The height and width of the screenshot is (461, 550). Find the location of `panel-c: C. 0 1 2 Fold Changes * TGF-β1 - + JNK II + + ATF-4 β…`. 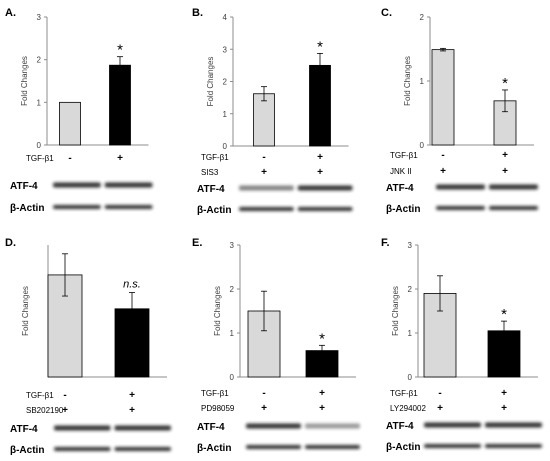

panel-c: C. 0 1 2 Fold Changes * TGF-β1 - + JNK II + + ATF-4 β… is located at coordinates (459, 111).